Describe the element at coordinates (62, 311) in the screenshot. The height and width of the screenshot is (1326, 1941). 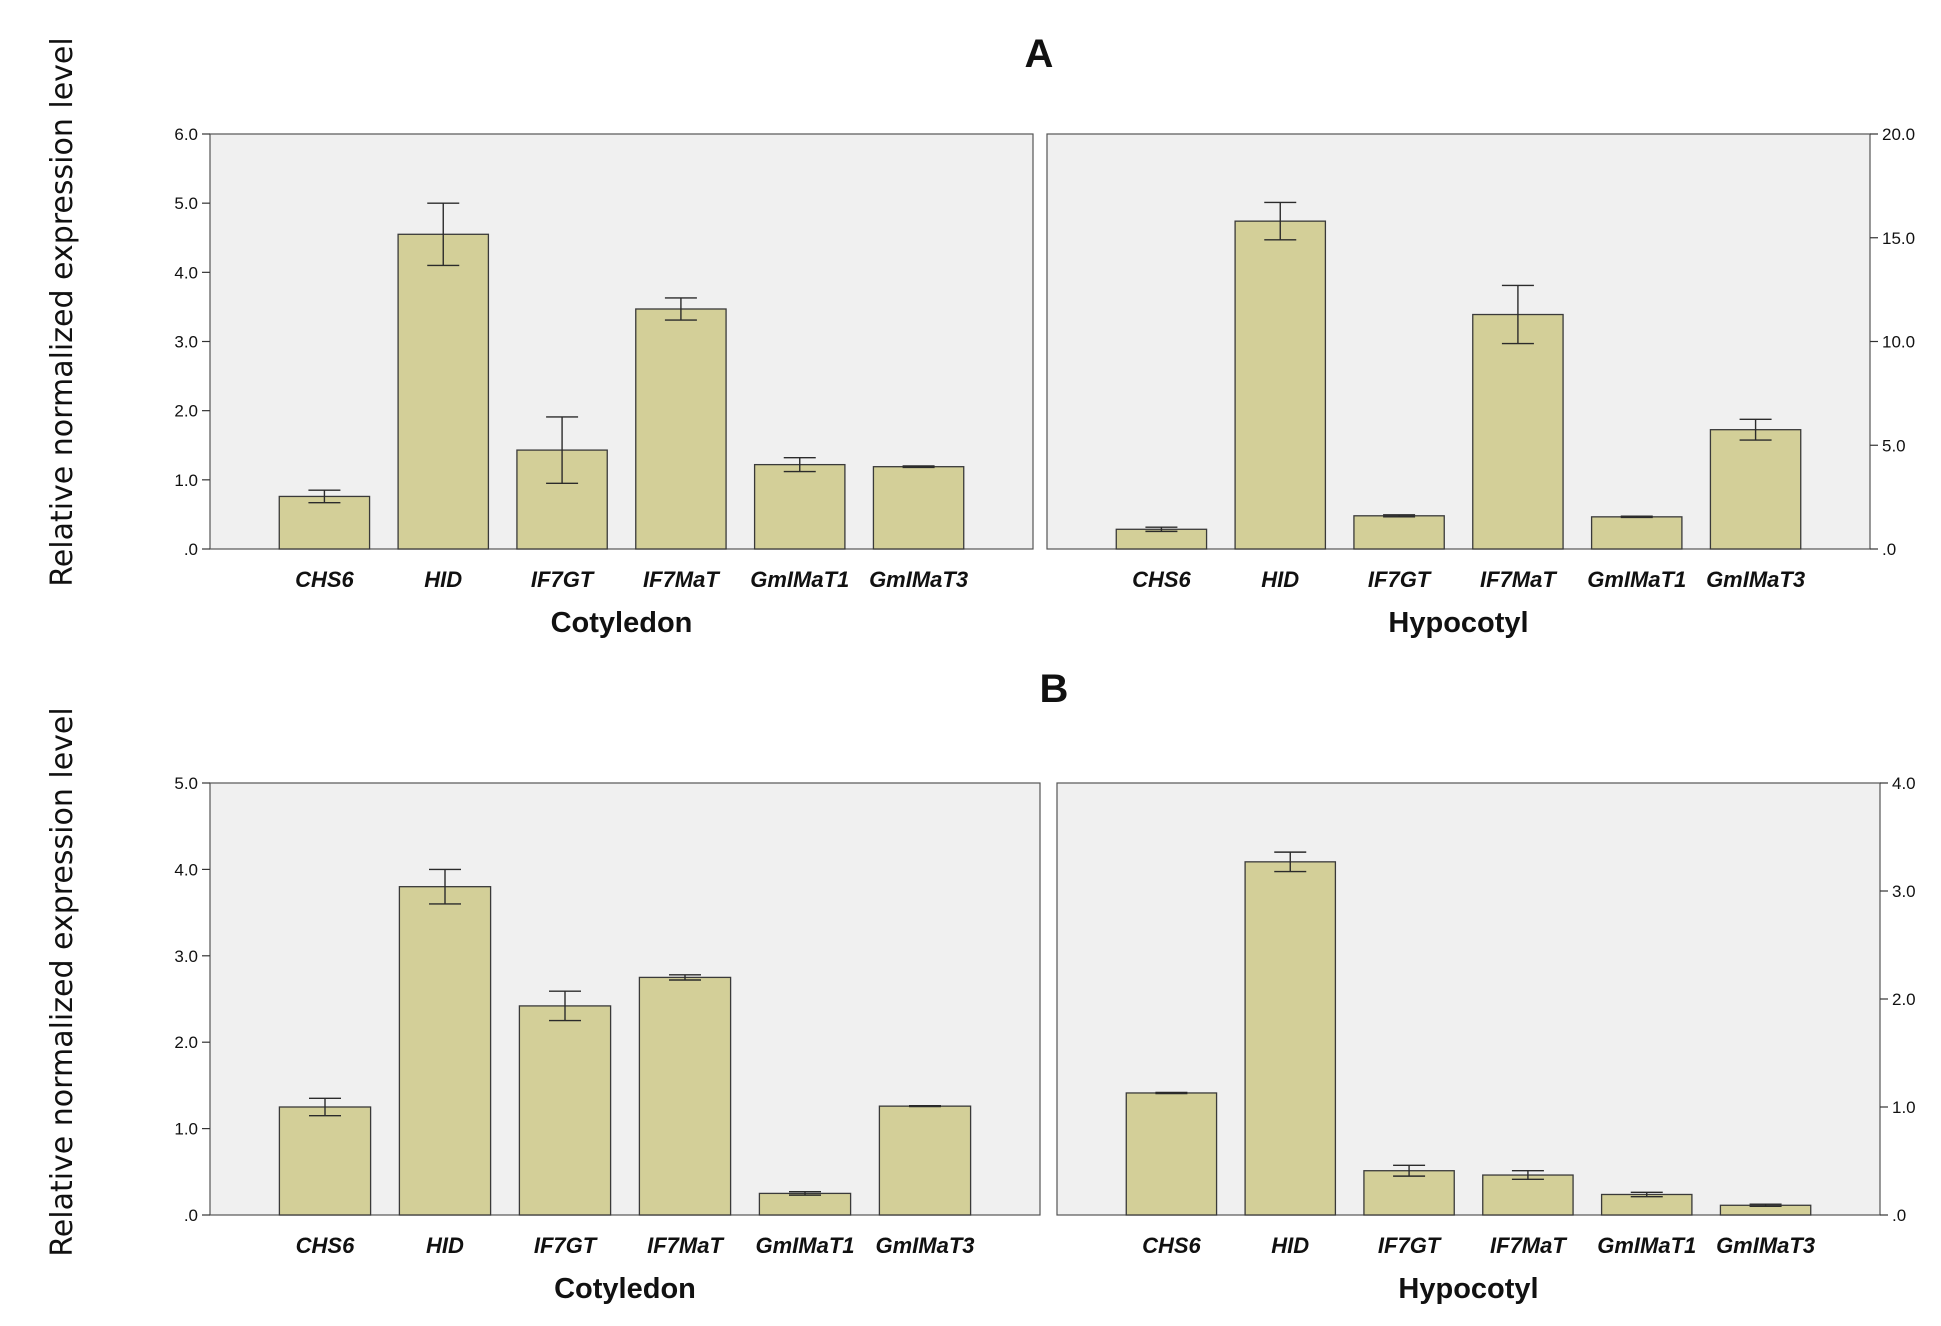
I see `panel-a-ylabel: Relative normalized expression level` at that location.